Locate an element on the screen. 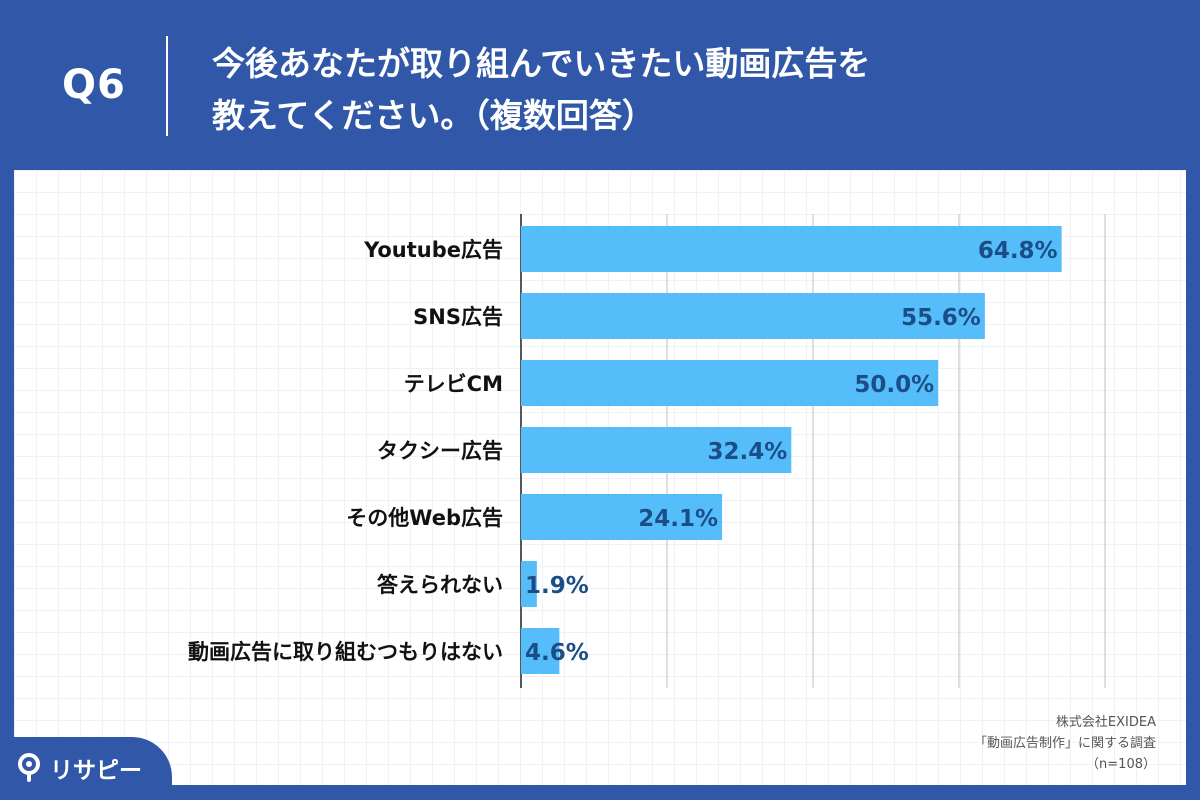 The width and height of the screenshot is (1200, 800). pin-icon is located at coordinates (29, 767).